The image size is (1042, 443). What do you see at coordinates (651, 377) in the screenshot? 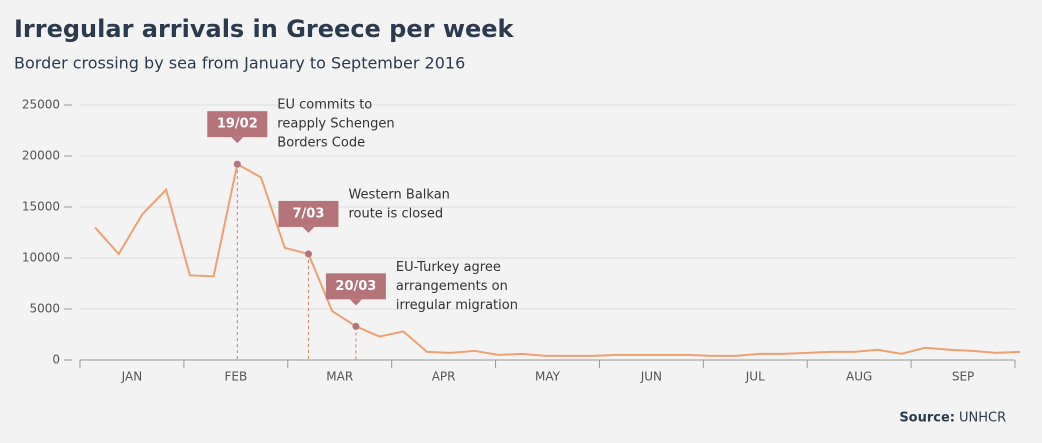
I see `x-tick-label: JUN` at bounding box center [651, 377].